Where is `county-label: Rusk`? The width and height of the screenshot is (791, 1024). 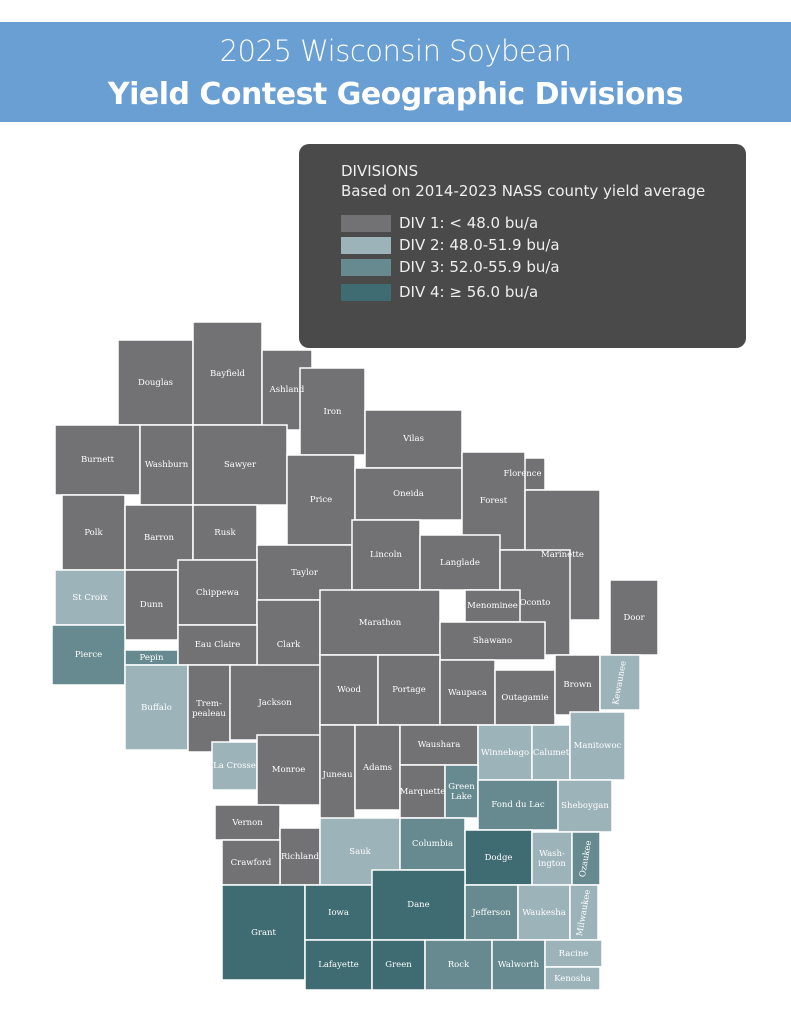 county-label: Rusk is located at coordinates (225, 532).